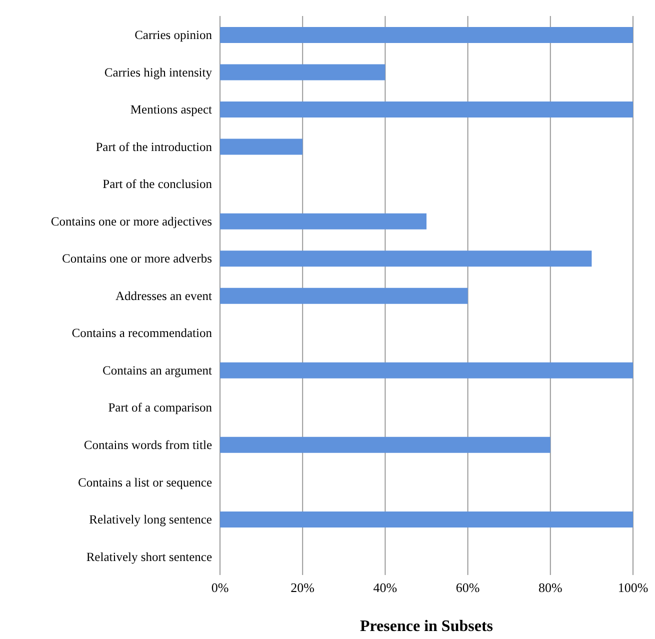  What do you see at coordinates (633, 588) in the screenshot?
I see `x-tick-label: 100%` at bounding box center [633, 588].